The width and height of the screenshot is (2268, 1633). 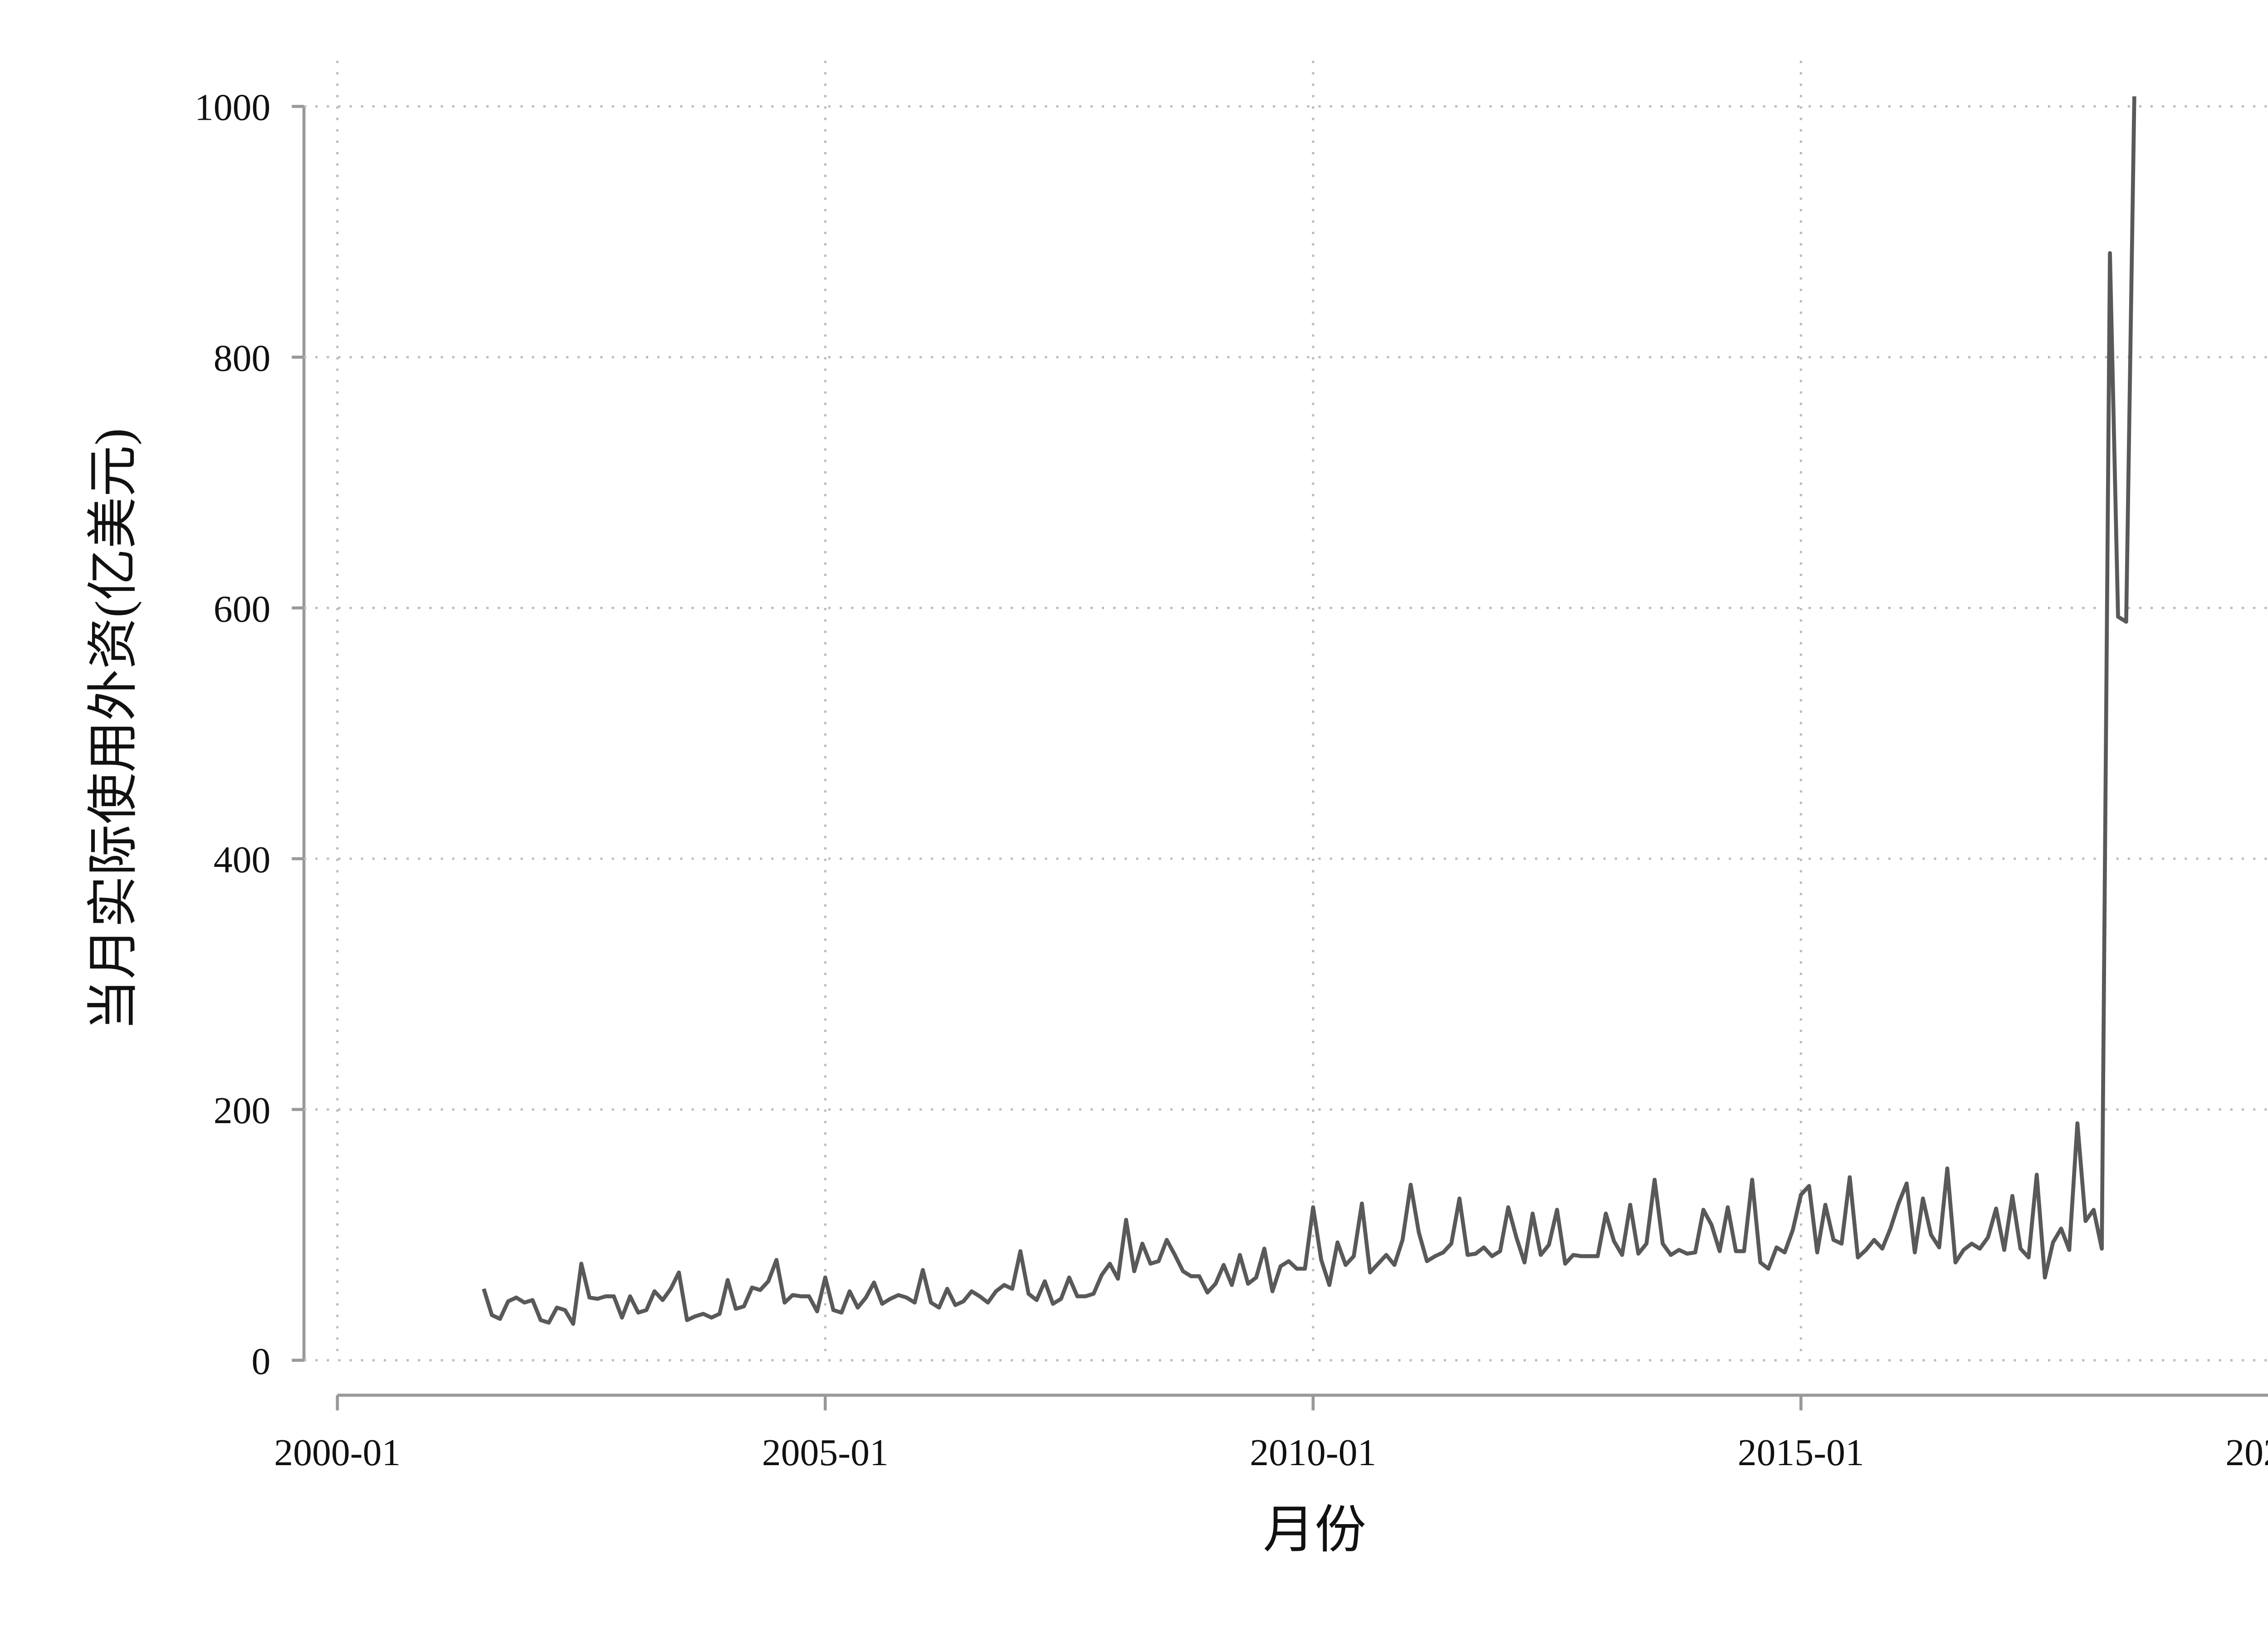 I want to click on y-tick-label: 0, so click(x=262, y=1361).